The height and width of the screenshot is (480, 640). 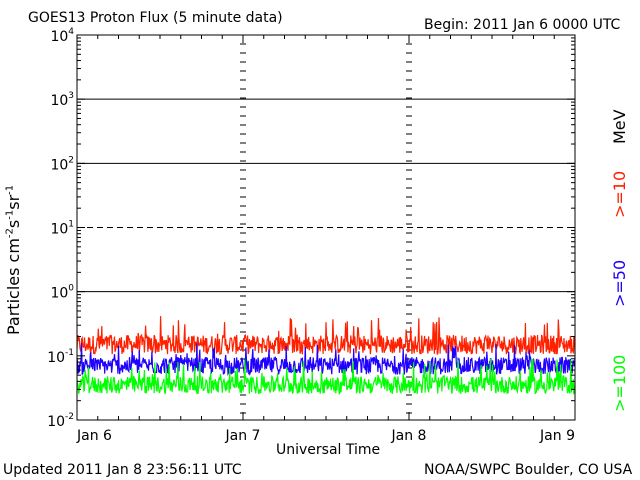 I want to click on x-tick-label: Jan 8, so click(x=409, y=436).